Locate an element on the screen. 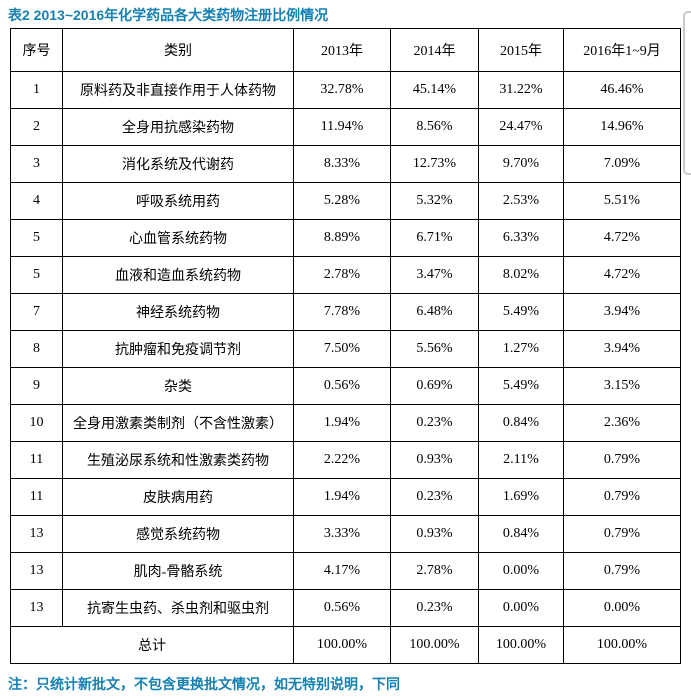 The height and width of the screenshot is (699, 691). row-value: 2.11% is located at coordinates (521, 460).